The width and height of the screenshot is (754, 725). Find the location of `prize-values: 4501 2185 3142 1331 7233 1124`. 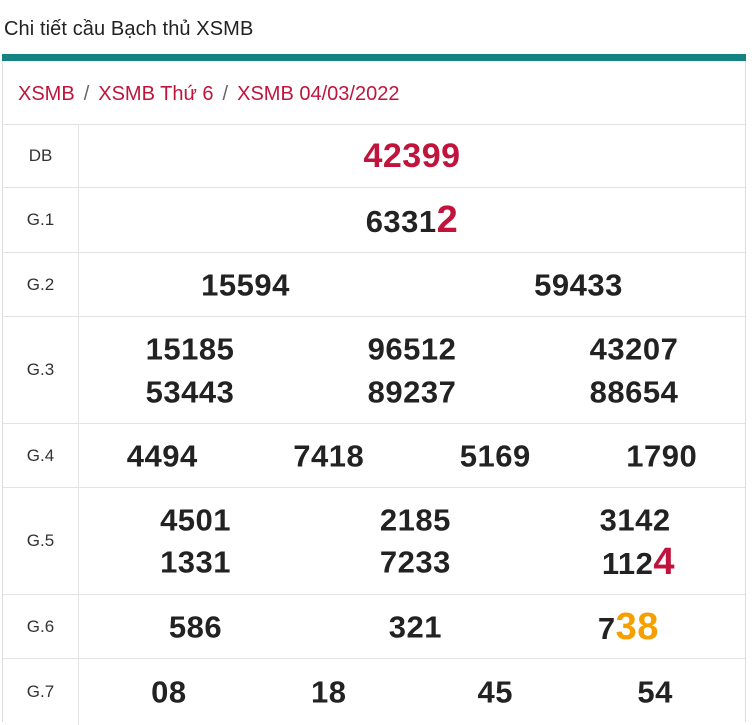

prize-values: 4501 2185 3142 1331 7233 1124 is located at coordinates (412, 541).